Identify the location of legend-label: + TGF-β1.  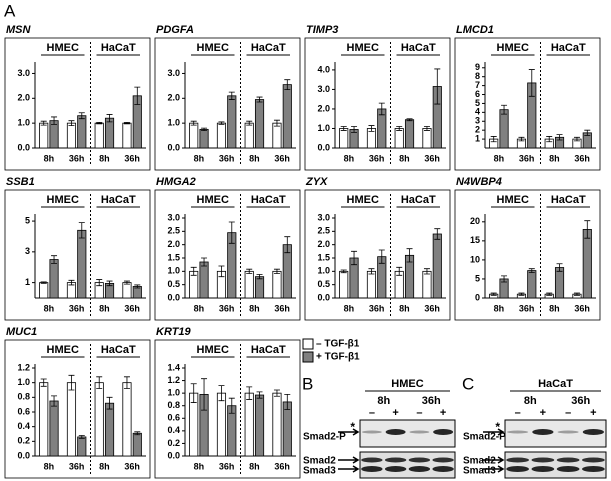
(338, 357).